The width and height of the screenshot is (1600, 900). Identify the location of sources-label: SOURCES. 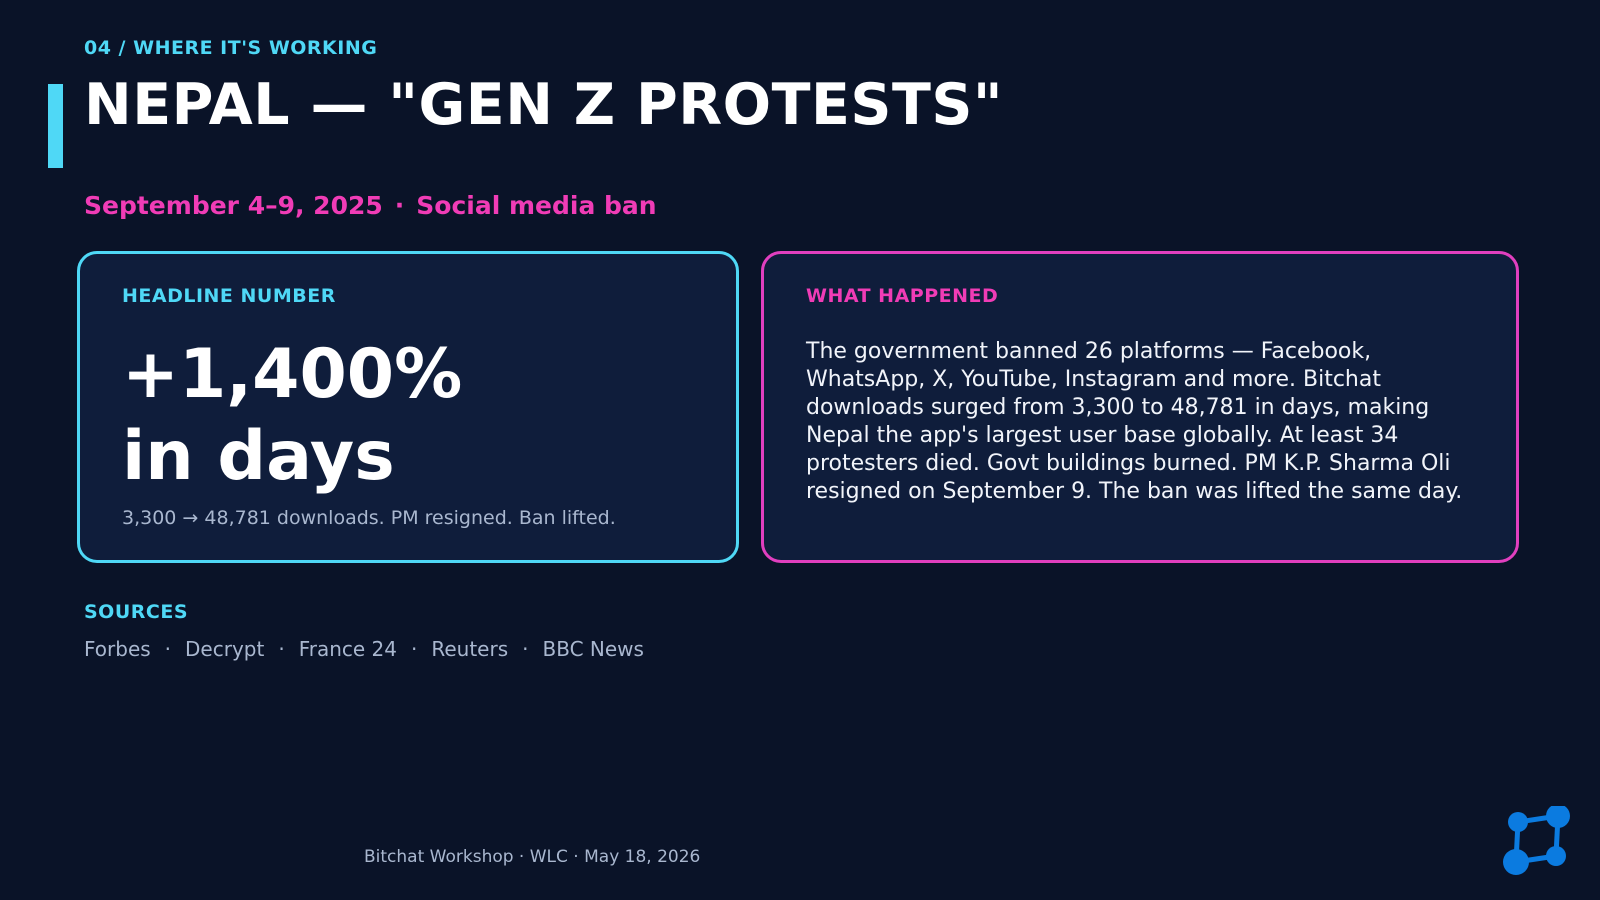
(136, 612).